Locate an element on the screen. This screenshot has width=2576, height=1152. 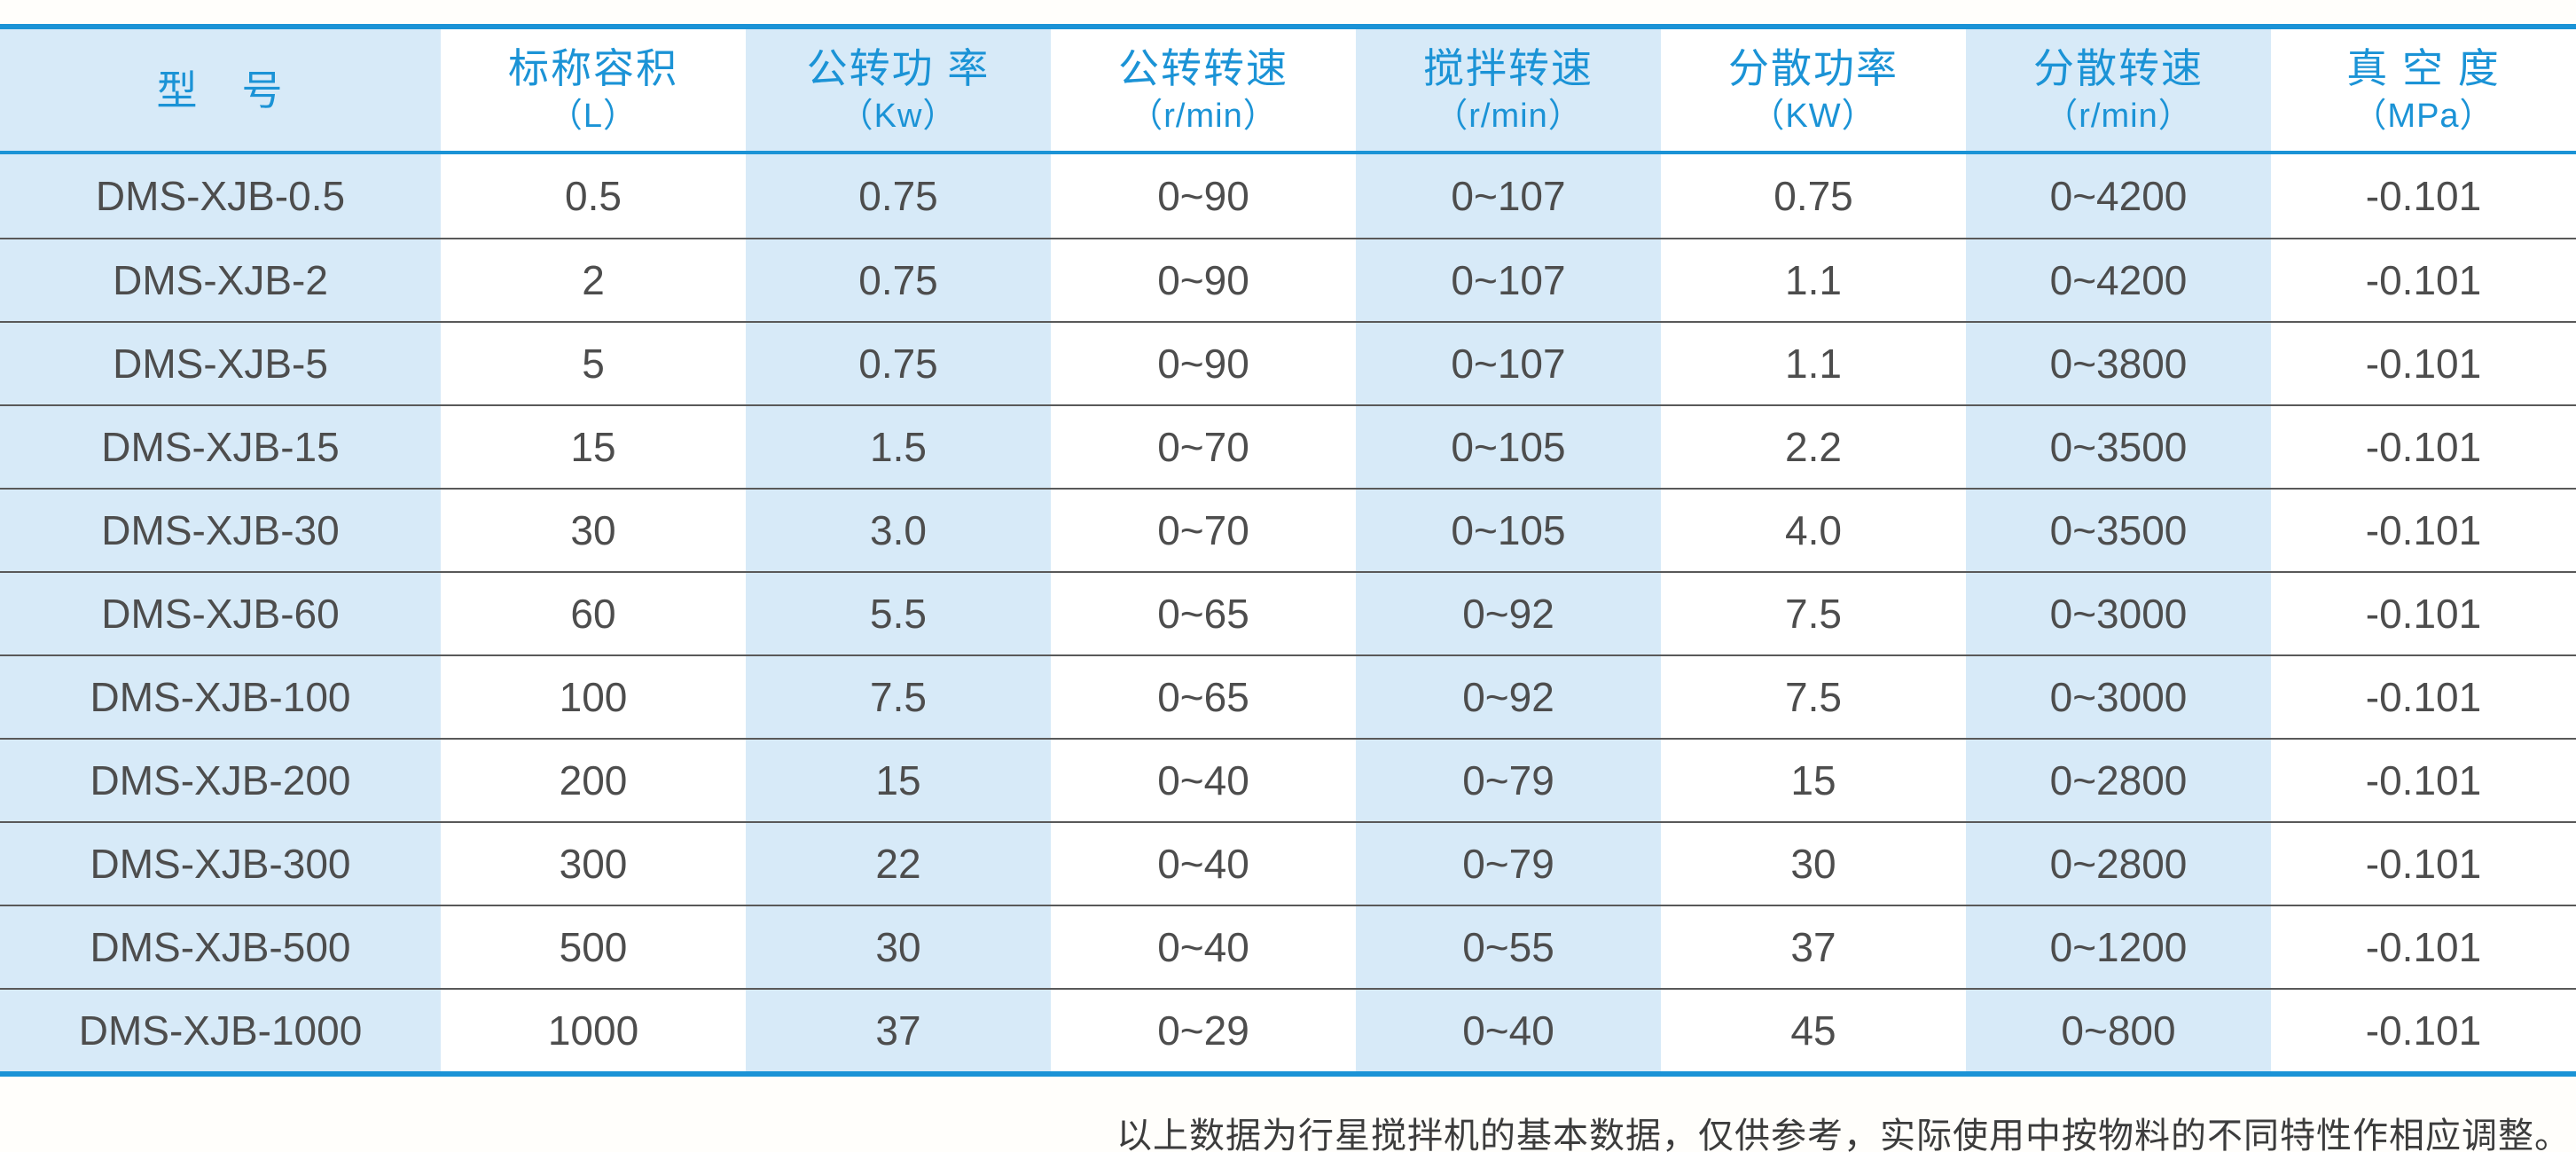
column-unit: （L） is located at coordinates (593, 116).